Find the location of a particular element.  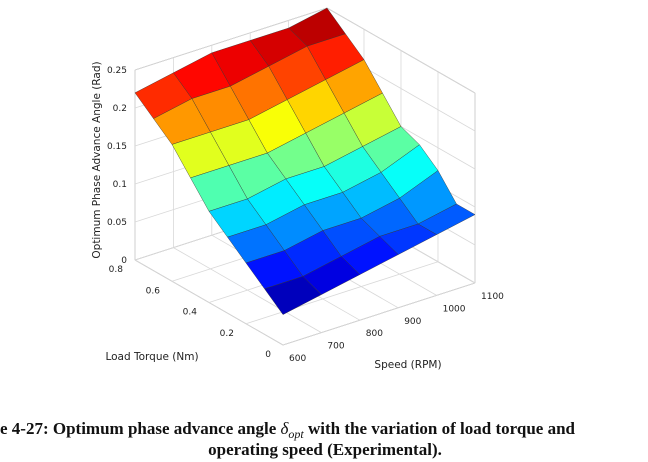

z-tick-label: 0.2 is located at coordinates (120, 109).